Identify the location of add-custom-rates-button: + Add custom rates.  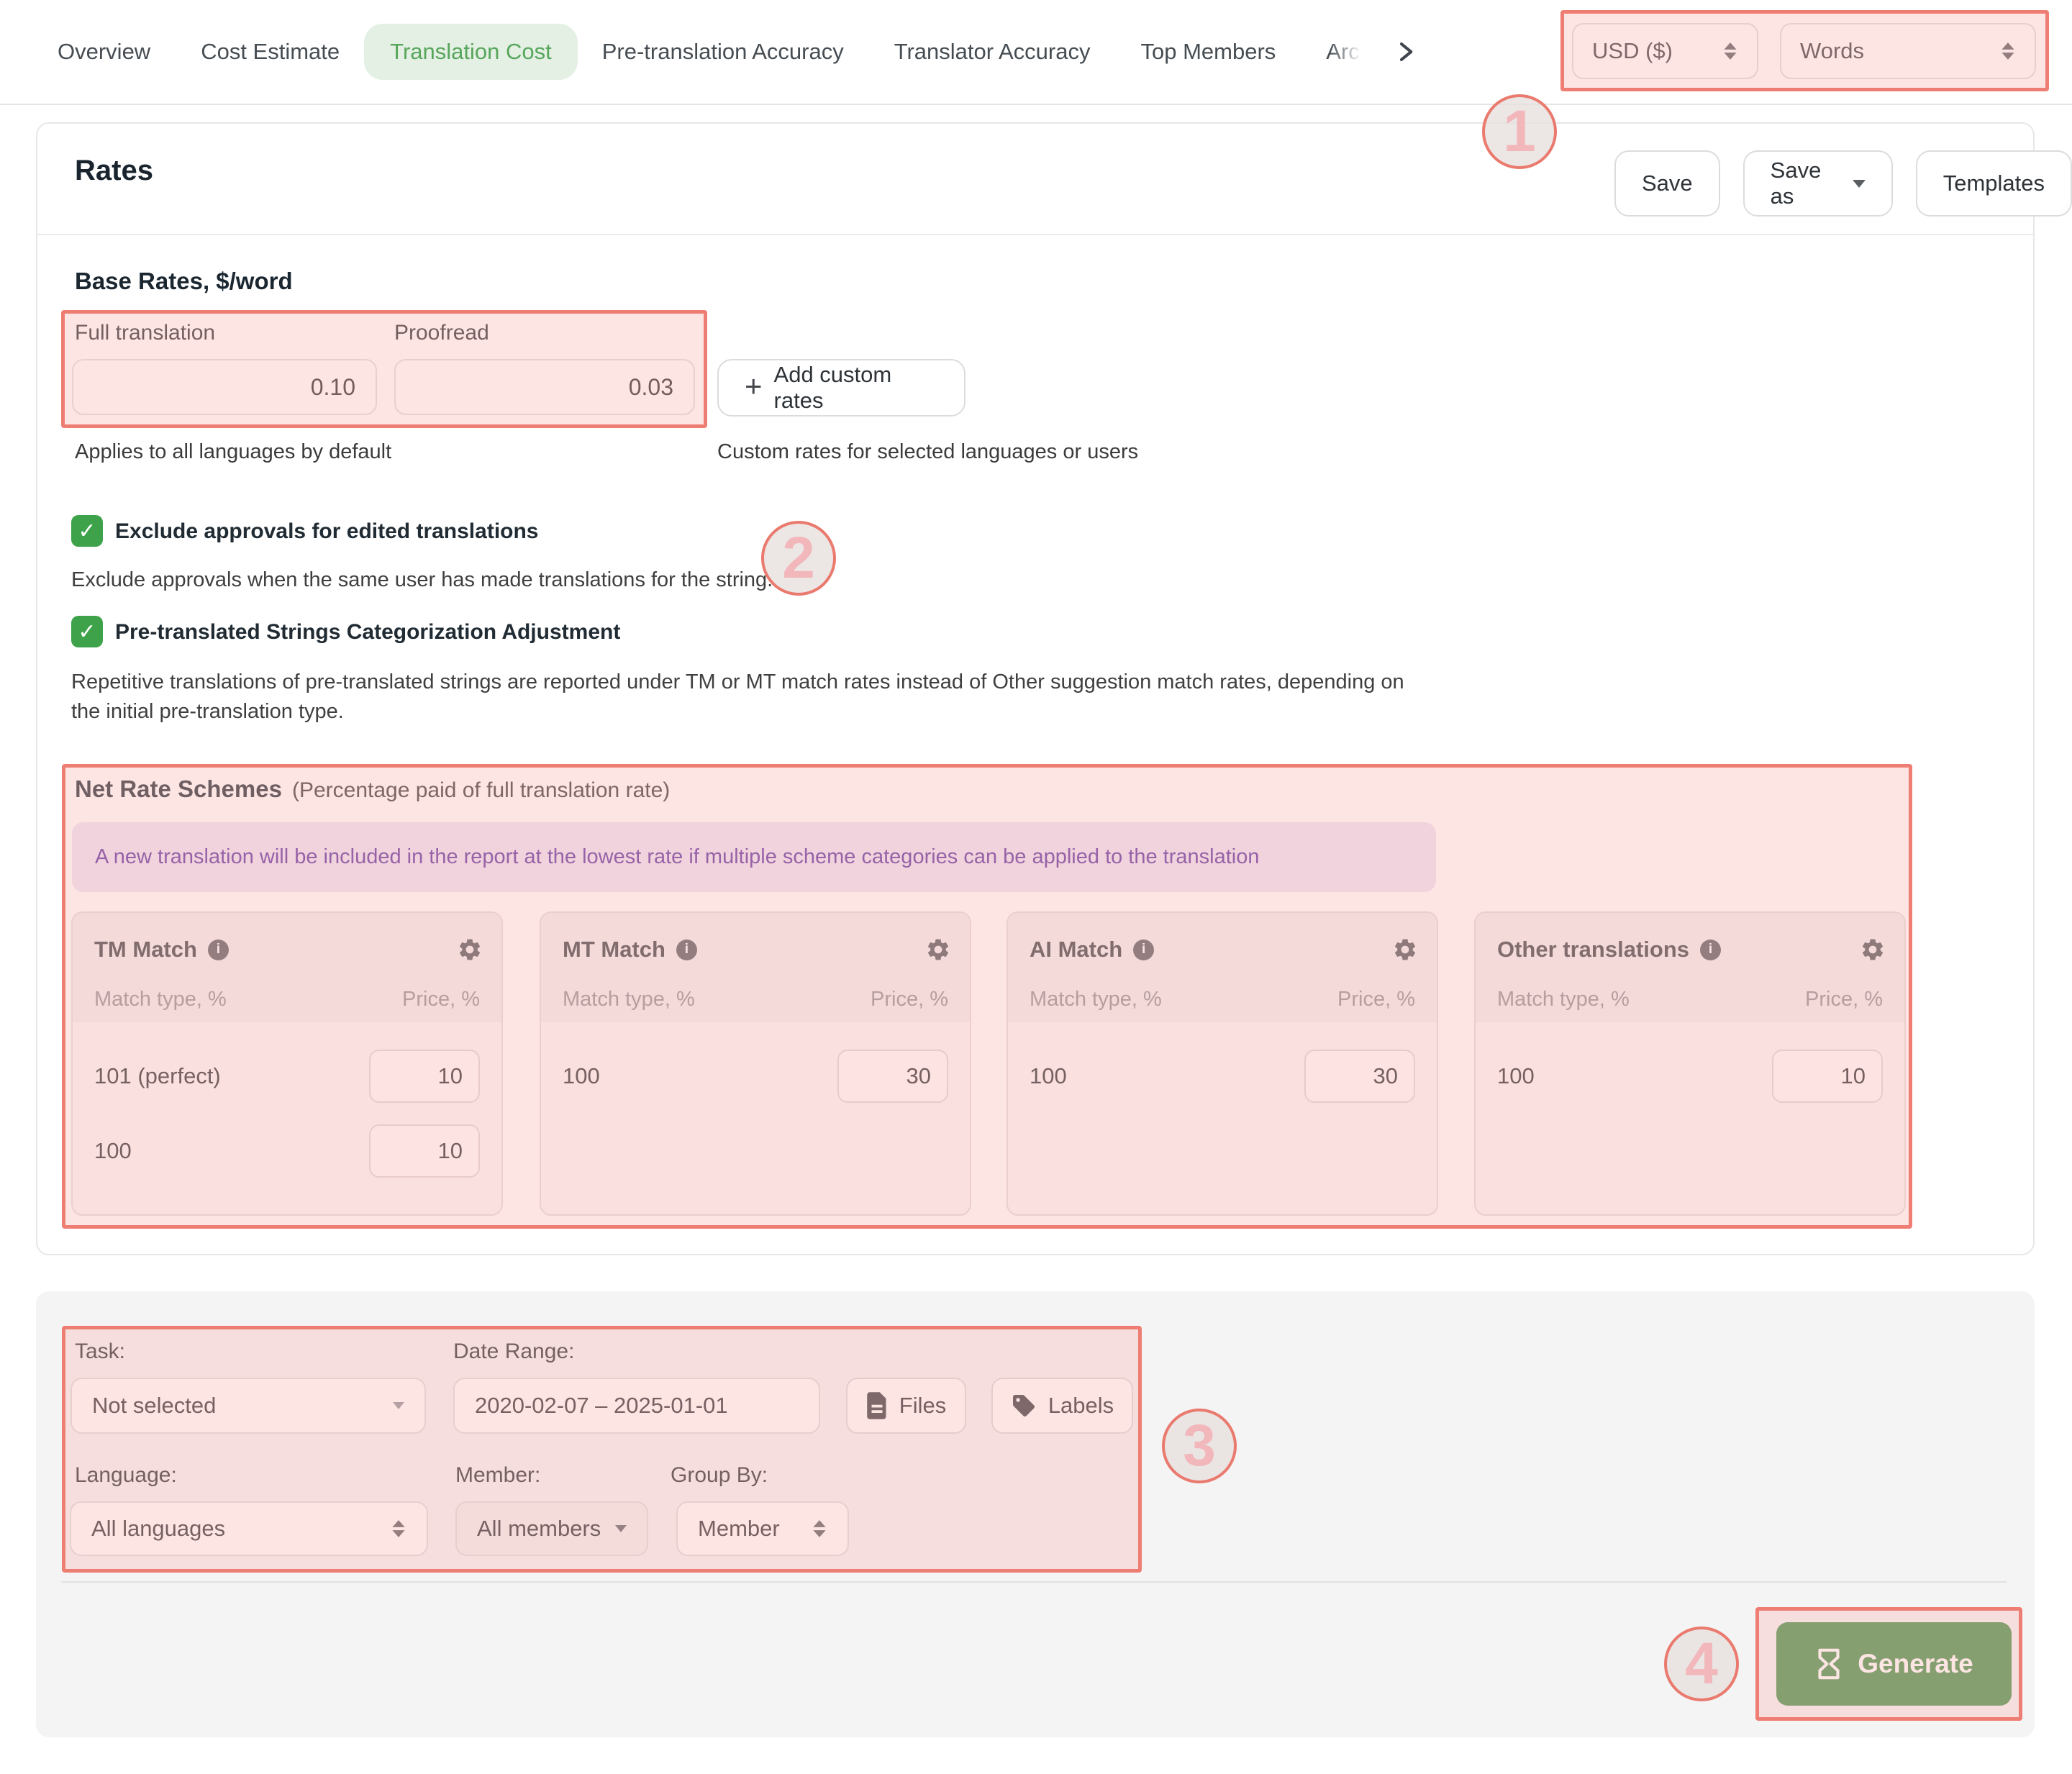
(841, 388).